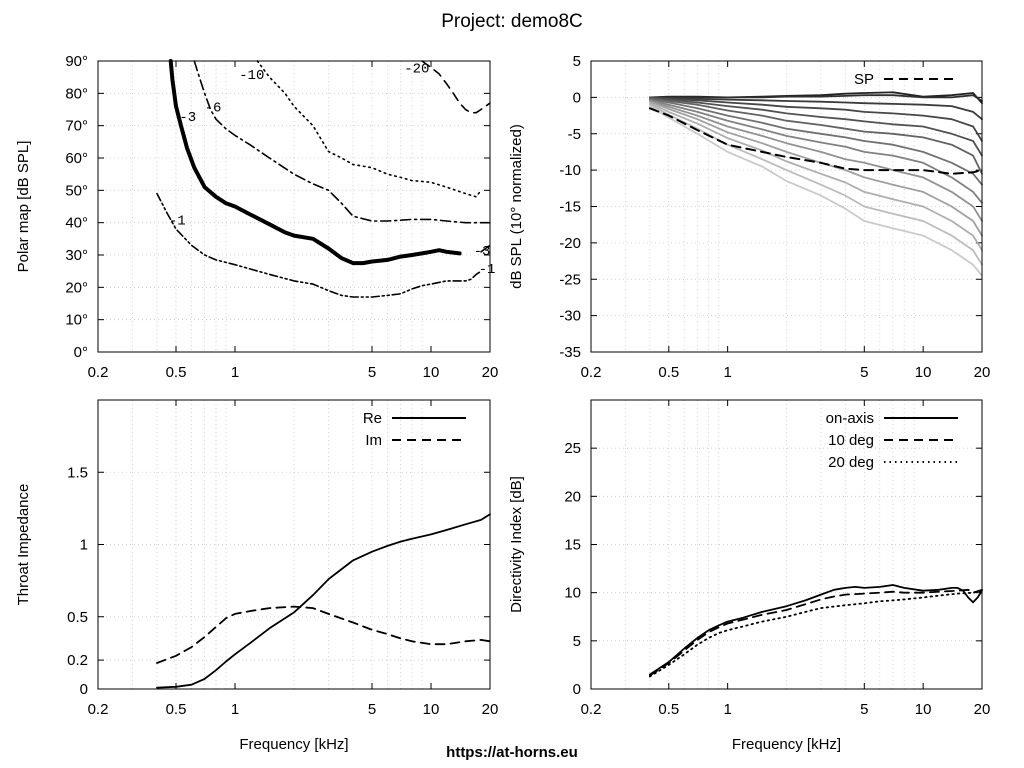 This screenshot has width=1024, height=768. I want to click on series-line-10-deg, so click(816, 632).